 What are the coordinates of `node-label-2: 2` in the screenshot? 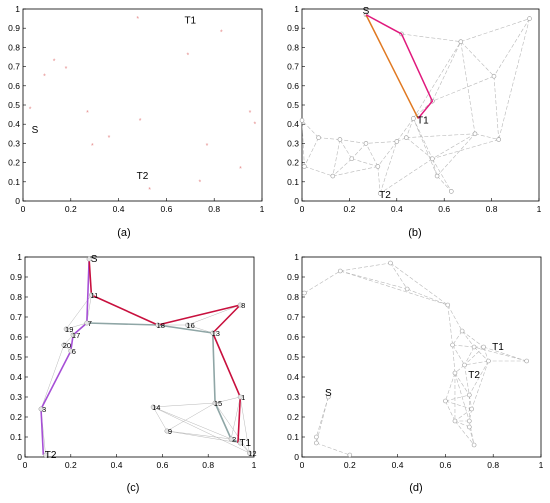 It's located at (234, 439).